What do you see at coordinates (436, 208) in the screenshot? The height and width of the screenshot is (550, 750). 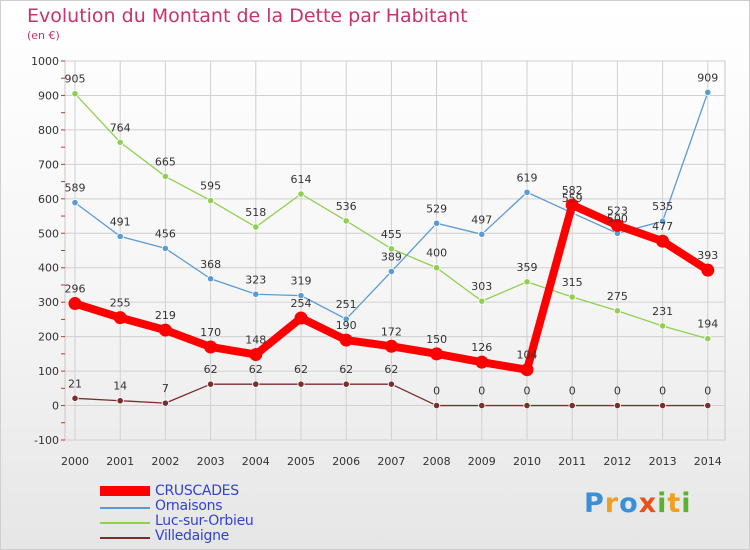 I see `data-label: 529` at bounding box center [436, 208].